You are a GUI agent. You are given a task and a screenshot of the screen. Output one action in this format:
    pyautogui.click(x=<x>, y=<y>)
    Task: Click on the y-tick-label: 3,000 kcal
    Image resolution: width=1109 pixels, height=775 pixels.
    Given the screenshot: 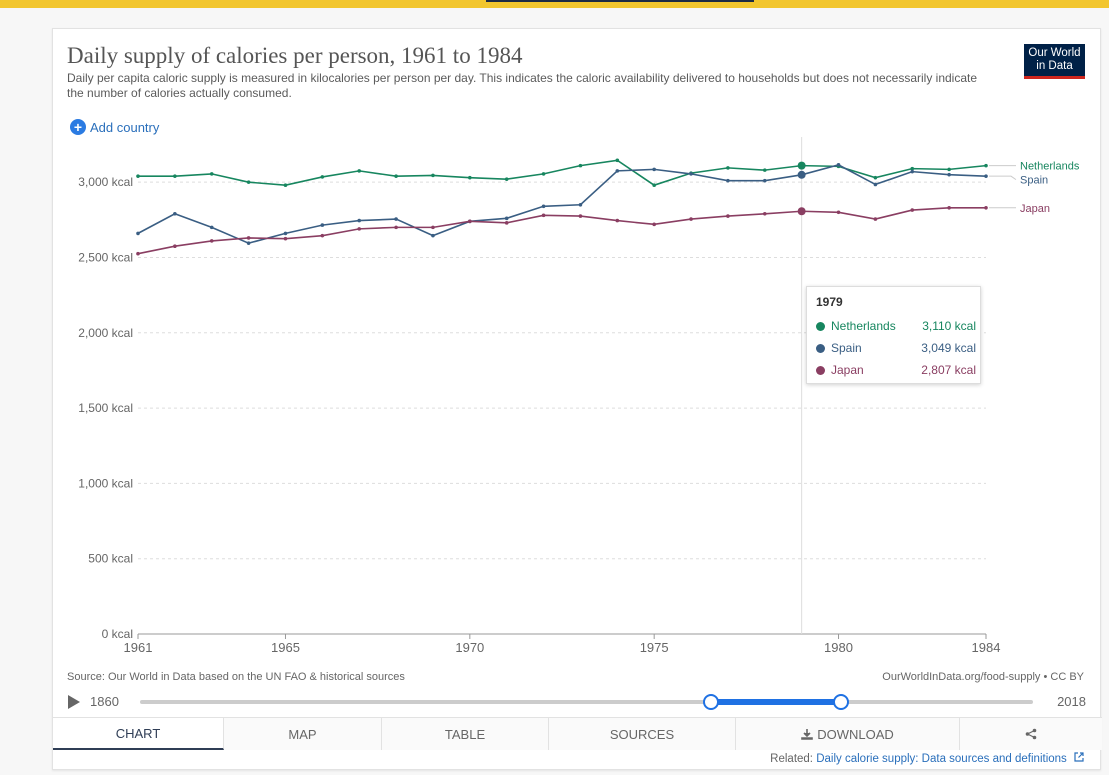 What is the action you would take?
    pyautogui.click(x=105, y=182)
    